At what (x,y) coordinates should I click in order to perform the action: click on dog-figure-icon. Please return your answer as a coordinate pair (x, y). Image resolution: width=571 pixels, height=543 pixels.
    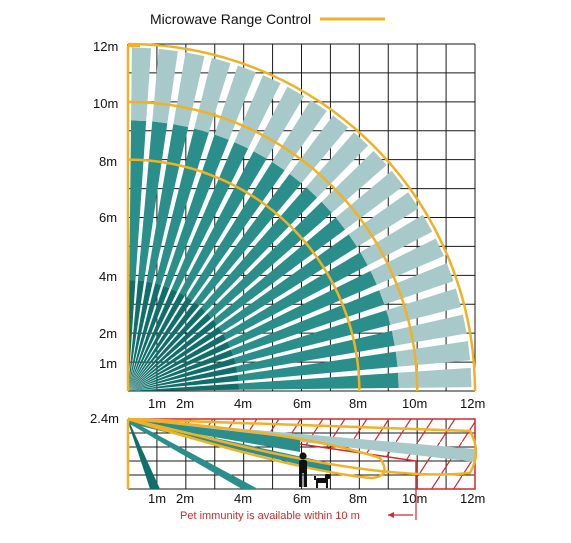
    Looking at the image, I should click on (322, 481).